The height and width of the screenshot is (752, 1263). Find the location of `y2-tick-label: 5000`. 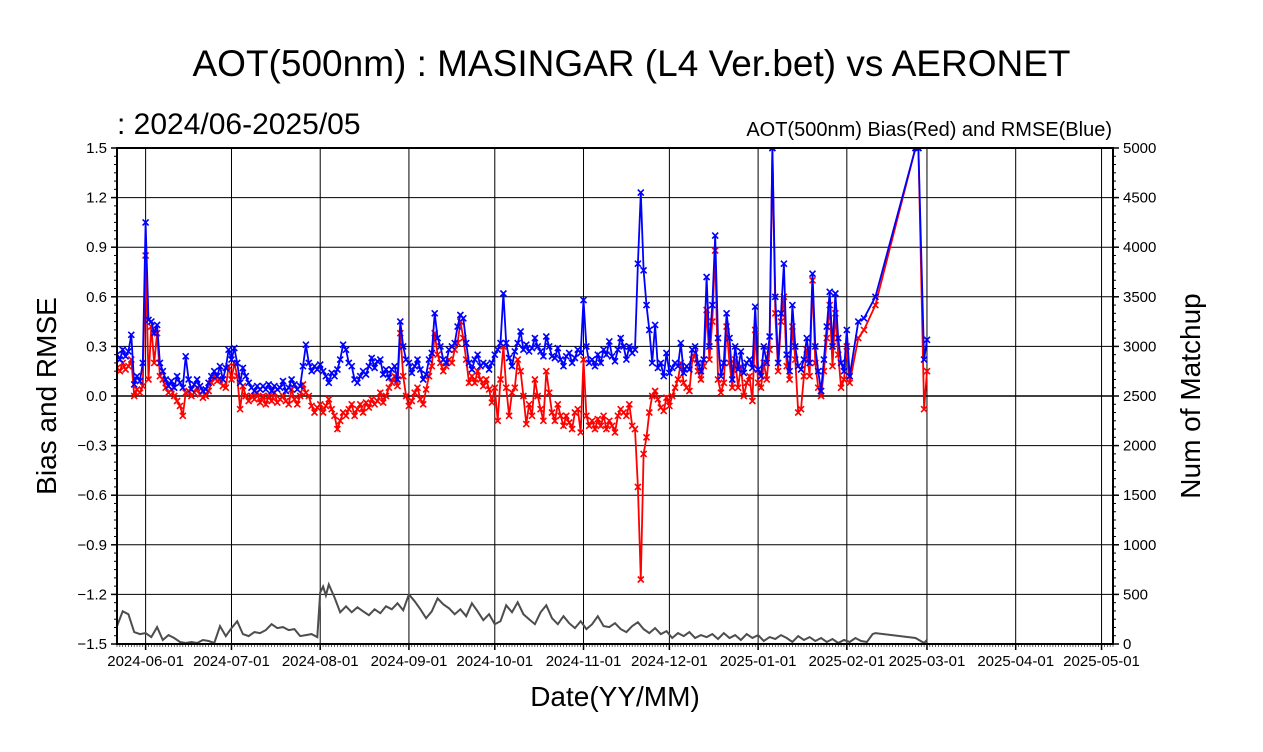

y2-tick-label: 5000 is located at coordinates (1139, 148).